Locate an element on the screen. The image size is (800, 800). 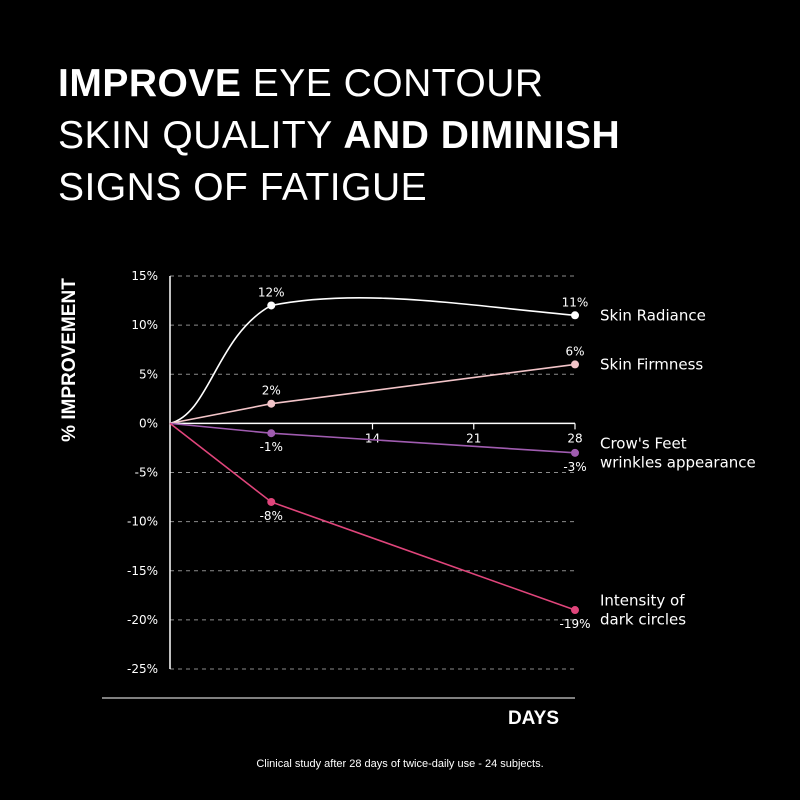
headline-line-1: IMPROVE EYE CONTOUR is located at coordinates (339, 84).